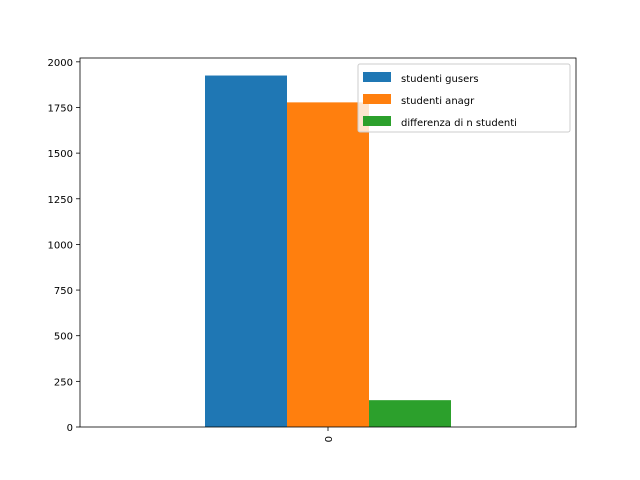 Image resolution: width=640 pixels, height=480 pixels. I want to click on legend-label: studenti anagr, so click(438, 101).